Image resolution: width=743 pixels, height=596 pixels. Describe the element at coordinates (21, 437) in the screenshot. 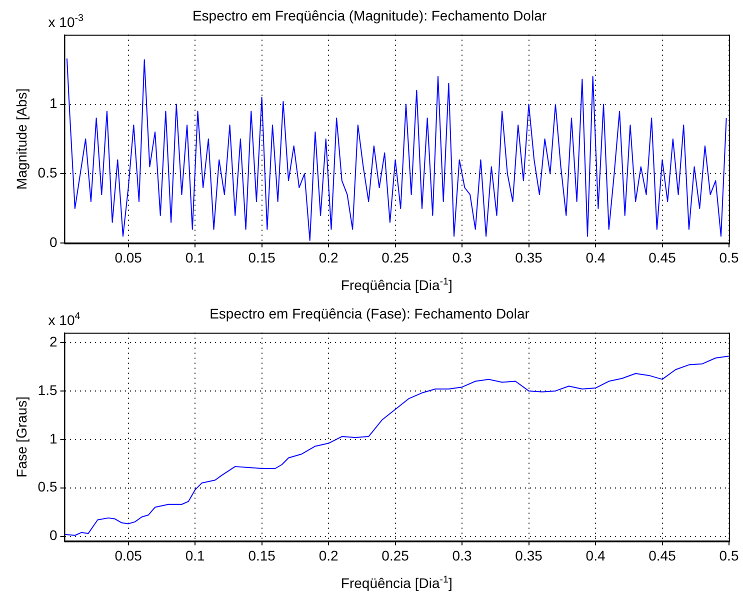

I see `y-axis-title: Fase [Graus]` at that location.